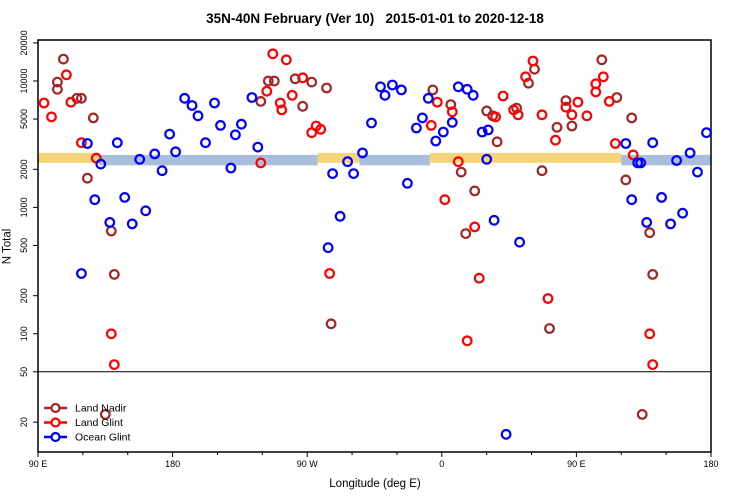 Image resolution: width=750 pixels, height=500 pixels. Describe the element at coordinates (24, 119) in the screenshot. I see `y-tick-label: 5000` at that location.